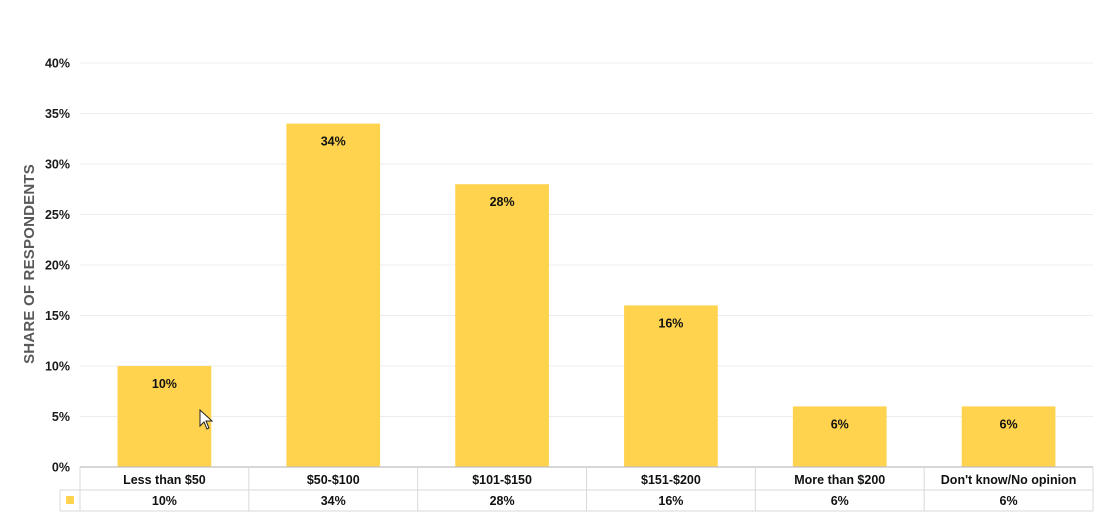 This screenshot has width=1111, height=527. Describe the element at coordinates (61, 417) in the screenshot. I see `y-tick-label: 5%` at that location.